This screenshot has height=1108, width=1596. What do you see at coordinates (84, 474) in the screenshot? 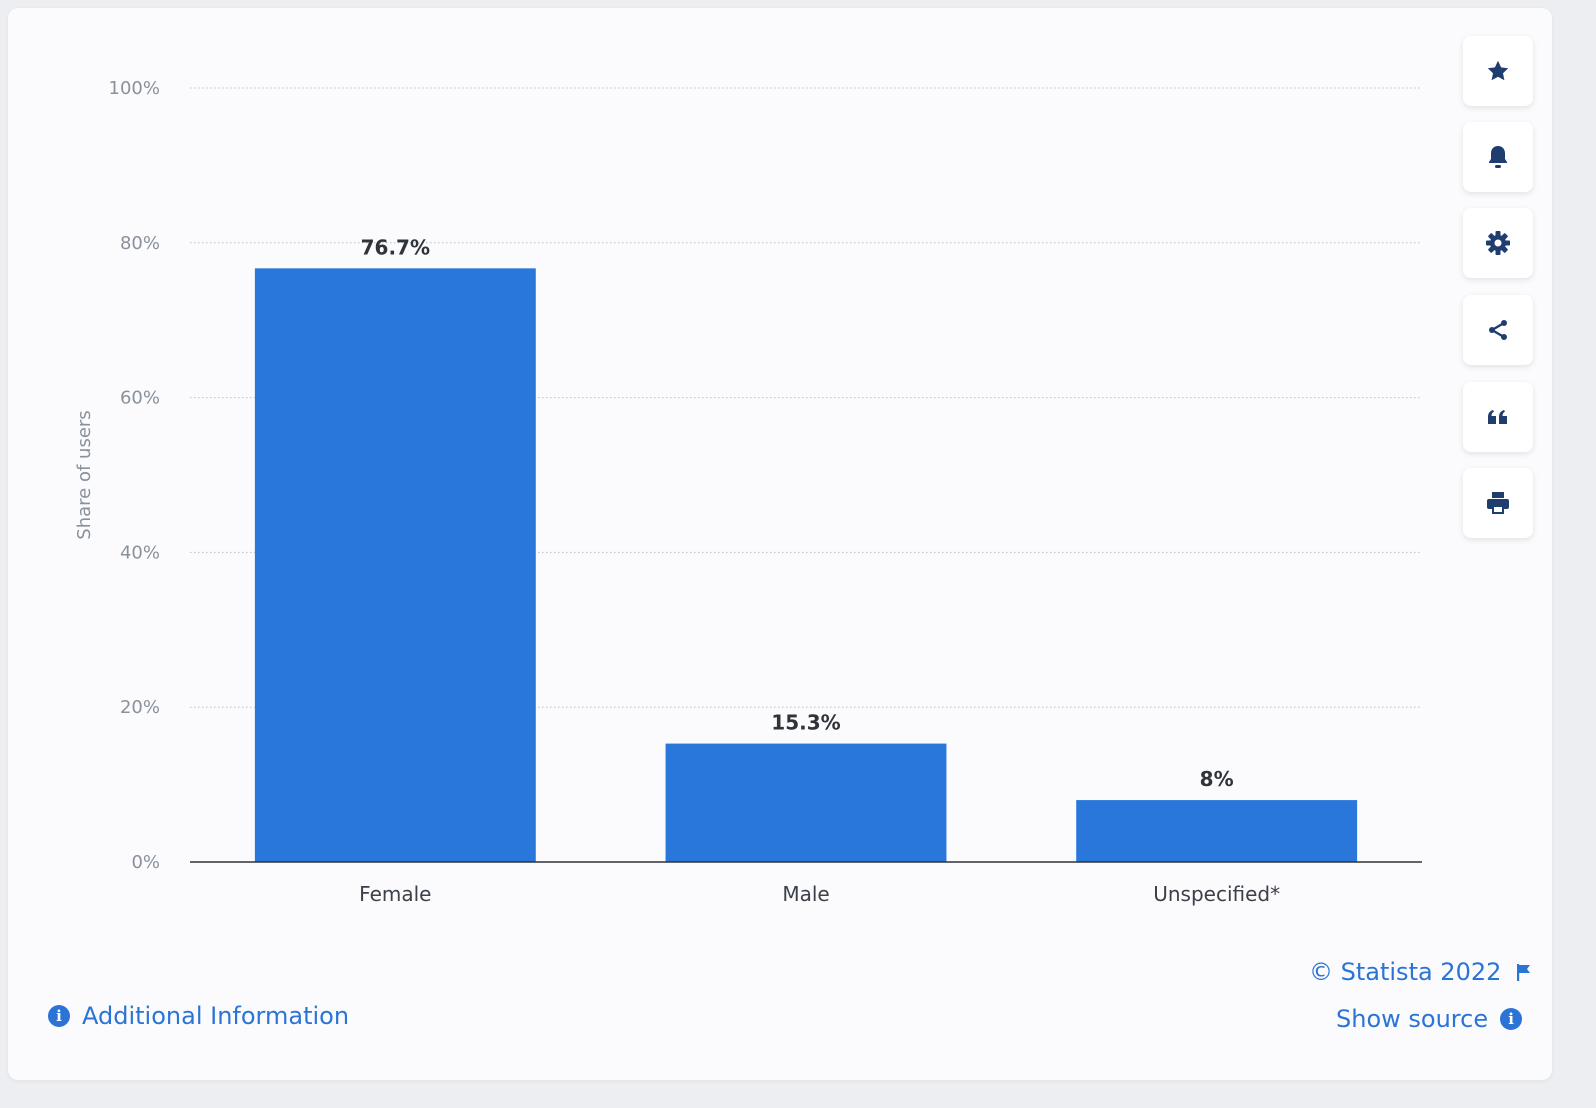
I see `y-axis-title: Share of users` at bounding box center [84, 474].